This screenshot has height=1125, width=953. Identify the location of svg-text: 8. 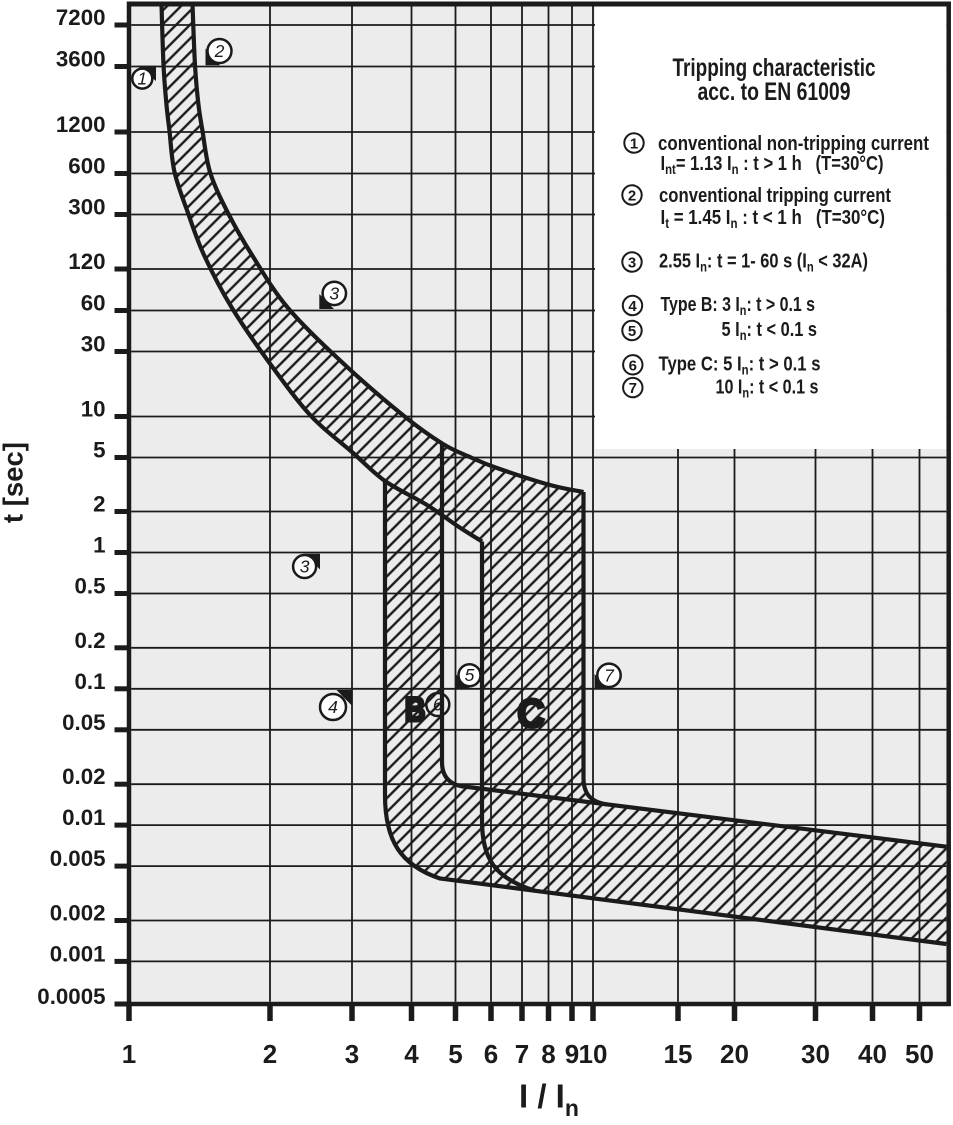
(548, 1054).